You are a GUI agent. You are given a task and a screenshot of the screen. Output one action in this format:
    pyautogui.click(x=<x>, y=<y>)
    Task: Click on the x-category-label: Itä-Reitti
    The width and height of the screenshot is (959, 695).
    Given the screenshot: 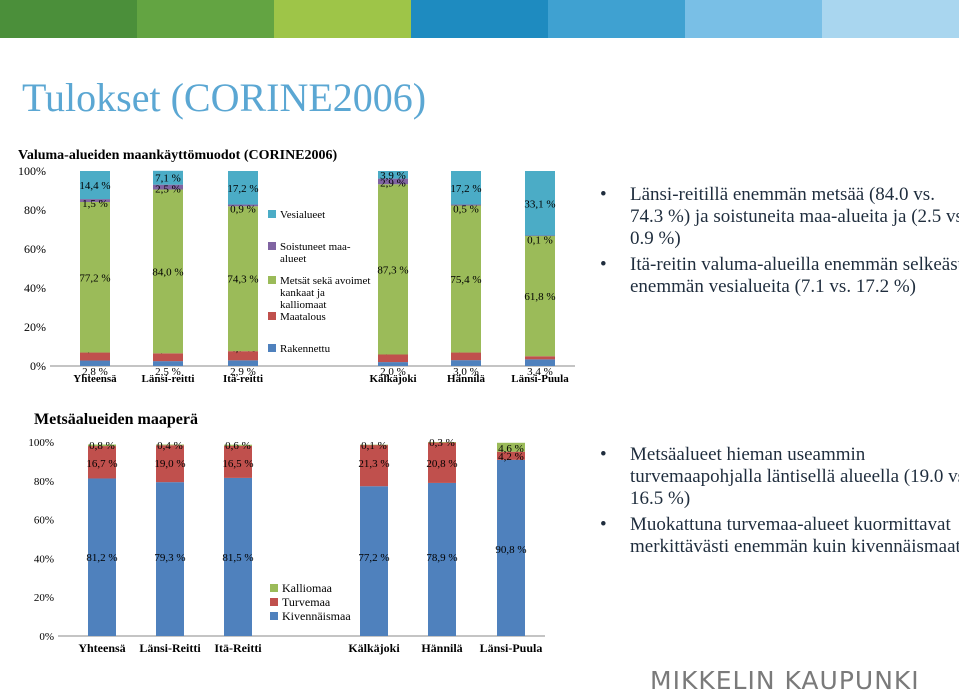 What is the action you would take?
    pyautogui.click(x=238, y=648)
    